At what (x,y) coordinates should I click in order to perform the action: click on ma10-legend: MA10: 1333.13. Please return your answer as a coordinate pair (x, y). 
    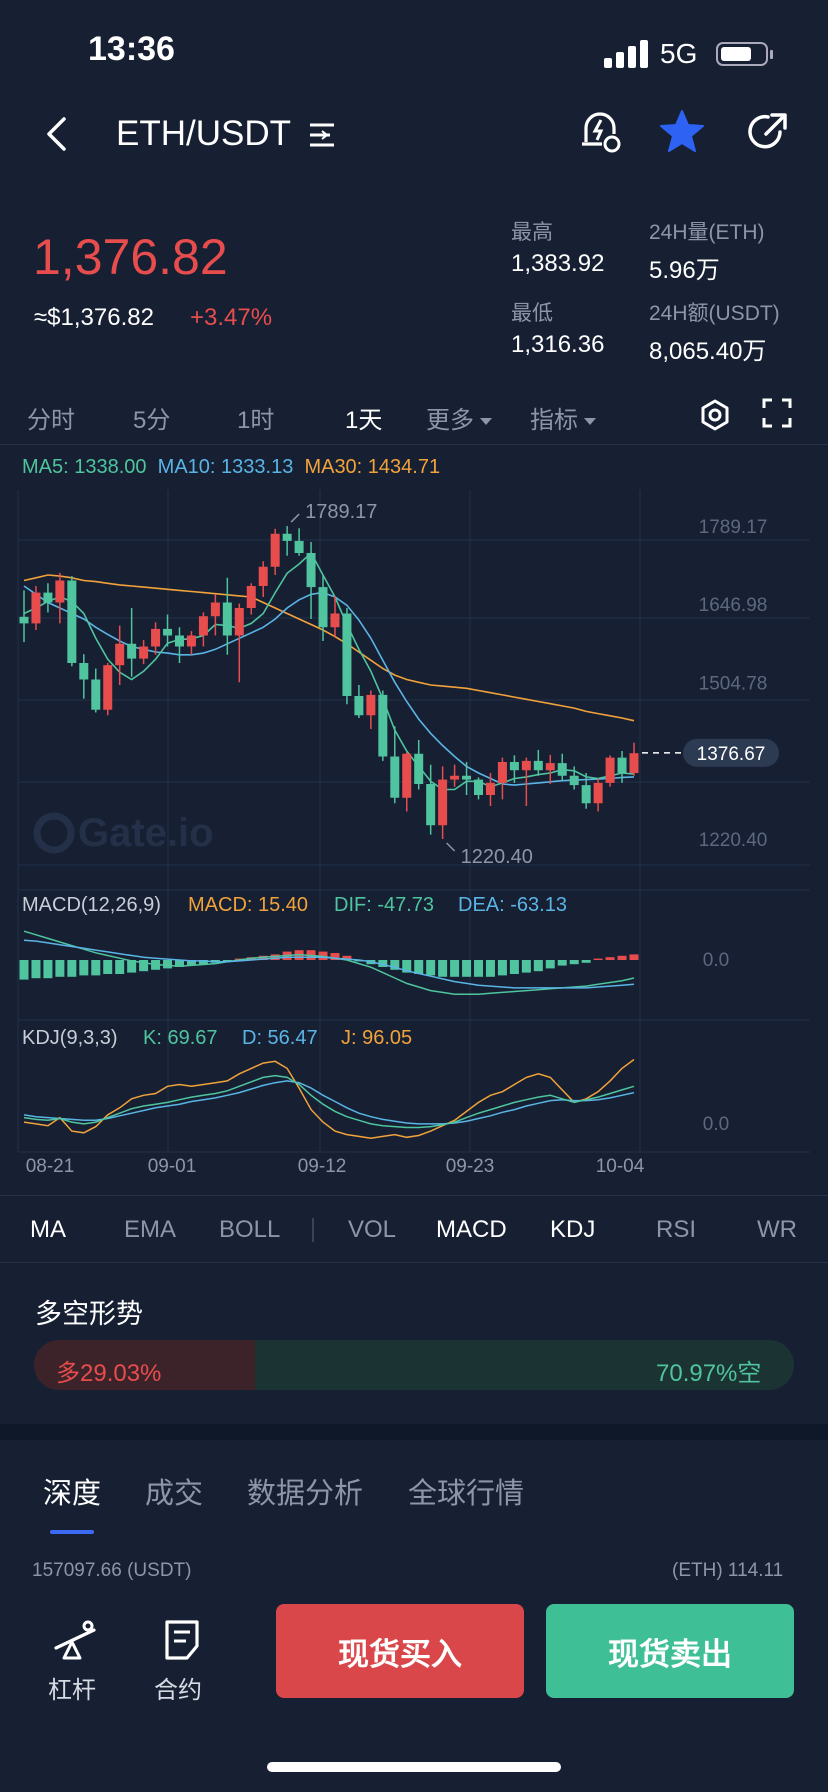
    Looking at the image, I should click on (225, 467).